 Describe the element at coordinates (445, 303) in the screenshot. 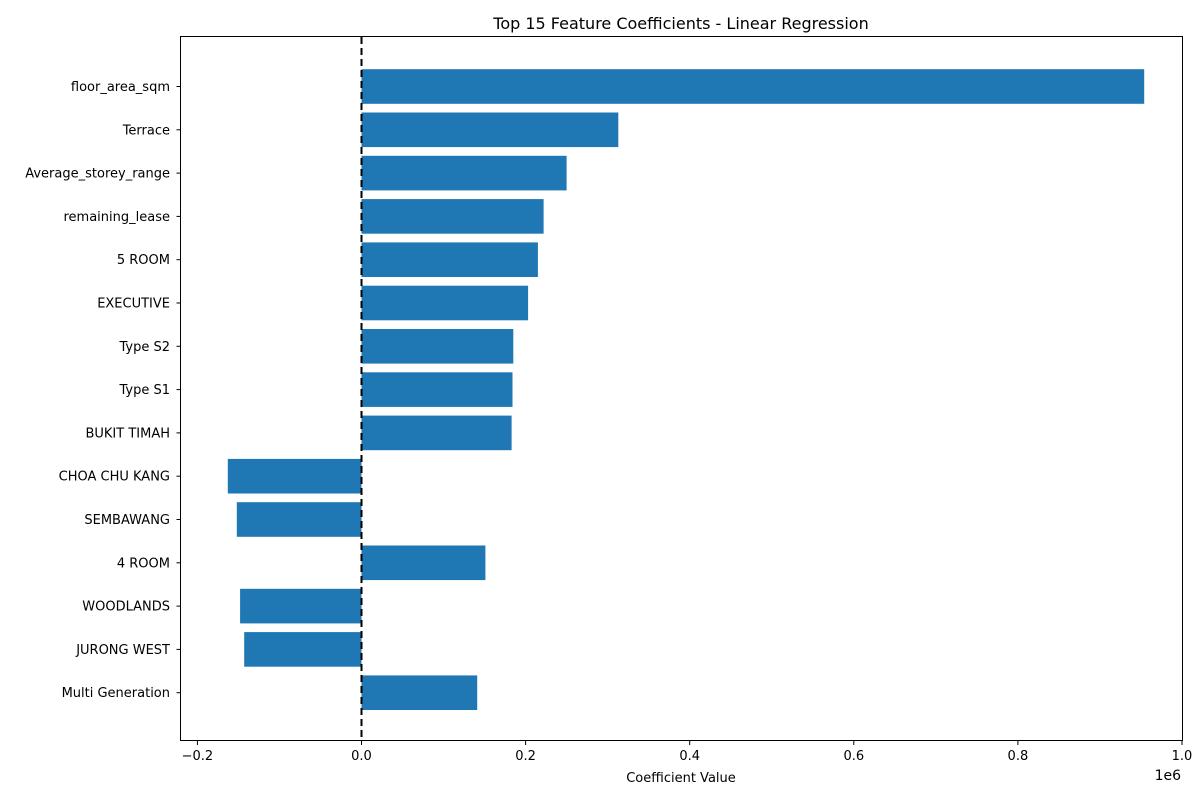

I see `bar-executive` at that location.